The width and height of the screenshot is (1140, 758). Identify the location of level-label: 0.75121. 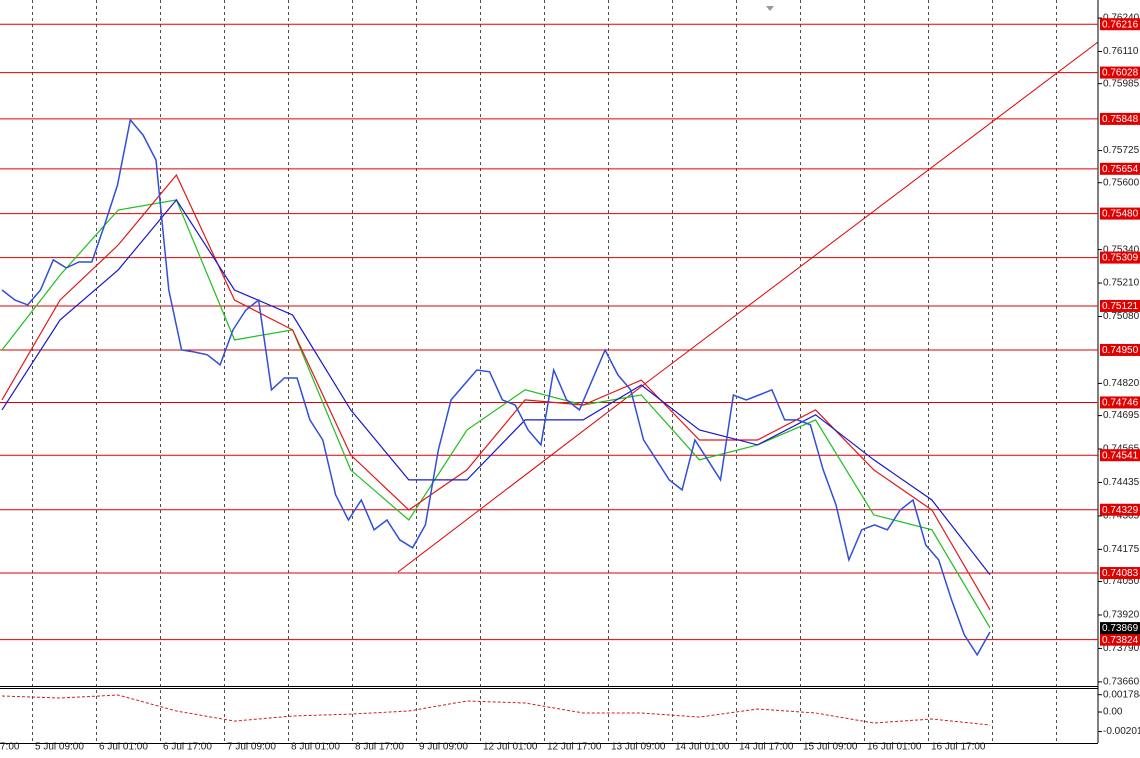
(1120, 306).